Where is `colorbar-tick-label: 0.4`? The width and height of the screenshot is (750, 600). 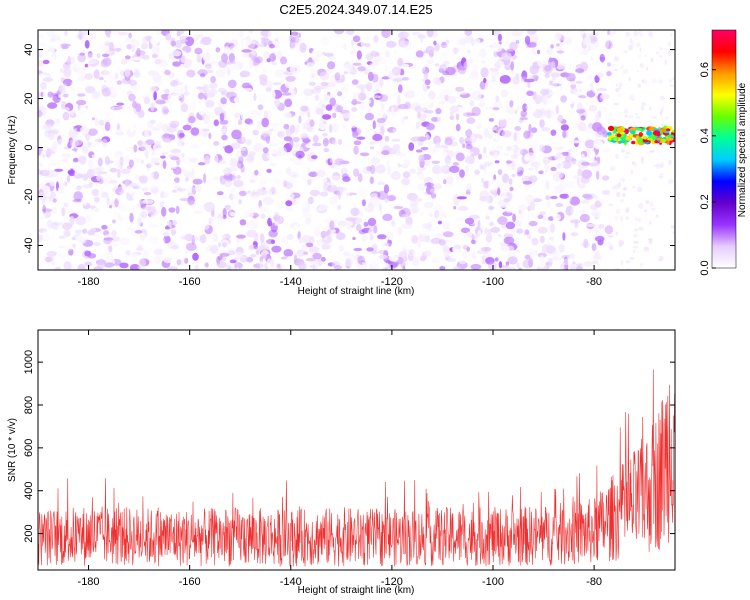 colorbar-tick-label: 0.4 is located at coordinates (705, 135).